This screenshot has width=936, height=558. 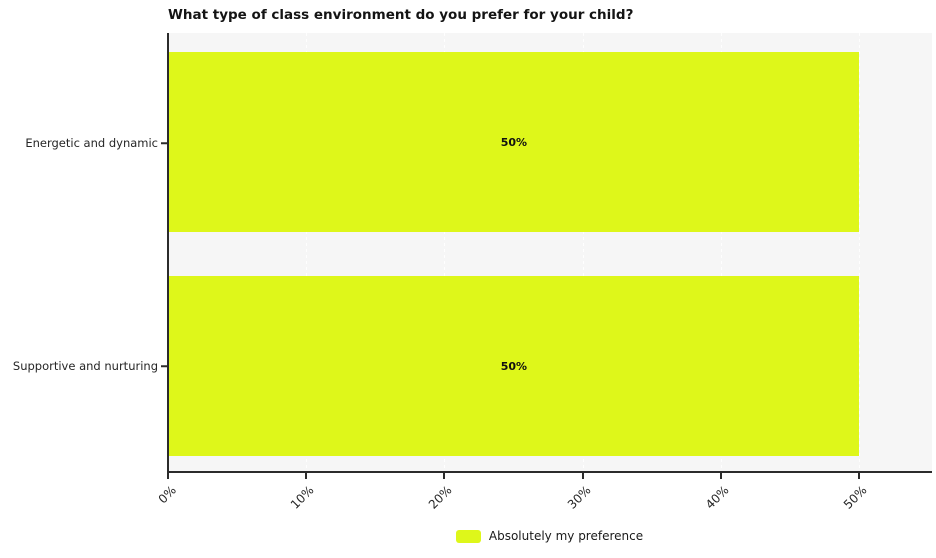 I want to click on x-axis-tick-40: 40%, so click(x=717, y=497).